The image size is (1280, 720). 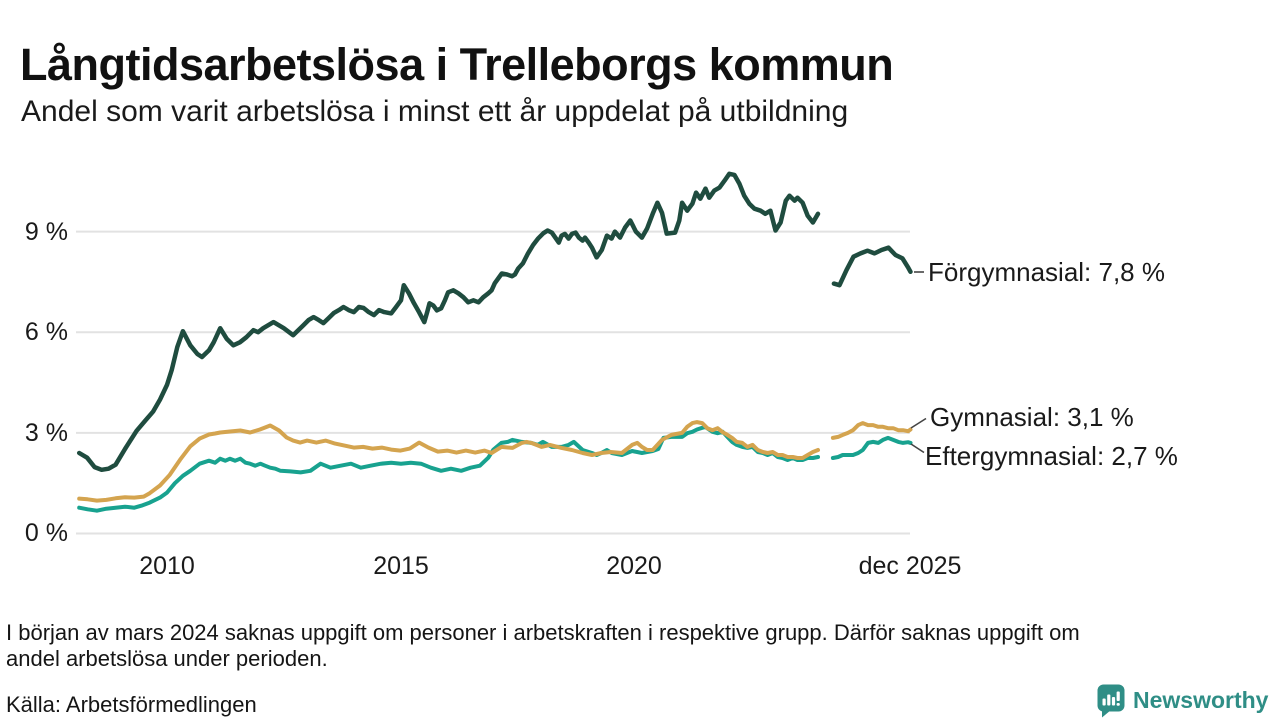 I want to click on x-axis-tick-2010: 2010, so click(x=167, y=566).